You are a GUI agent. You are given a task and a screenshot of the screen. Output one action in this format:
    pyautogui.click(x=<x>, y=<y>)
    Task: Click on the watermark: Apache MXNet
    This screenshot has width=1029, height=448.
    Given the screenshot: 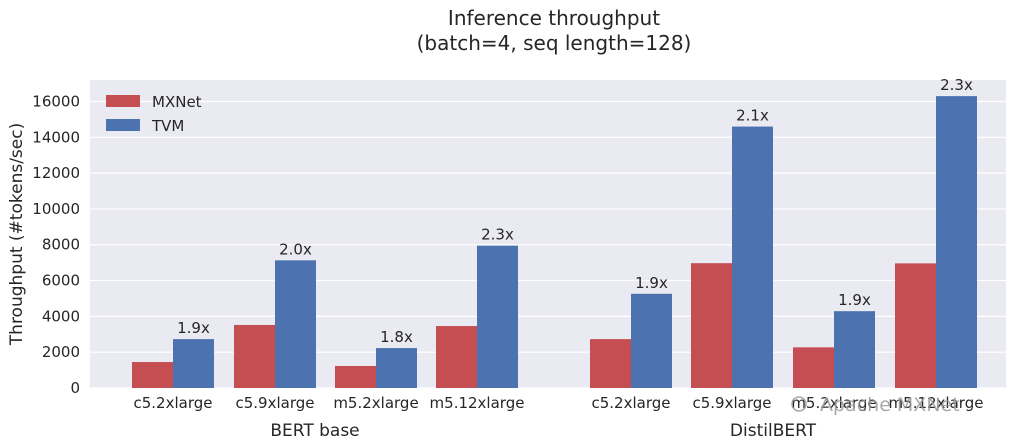 What is the action you would take?
    pyautogui.click(x=875, y=405)
    